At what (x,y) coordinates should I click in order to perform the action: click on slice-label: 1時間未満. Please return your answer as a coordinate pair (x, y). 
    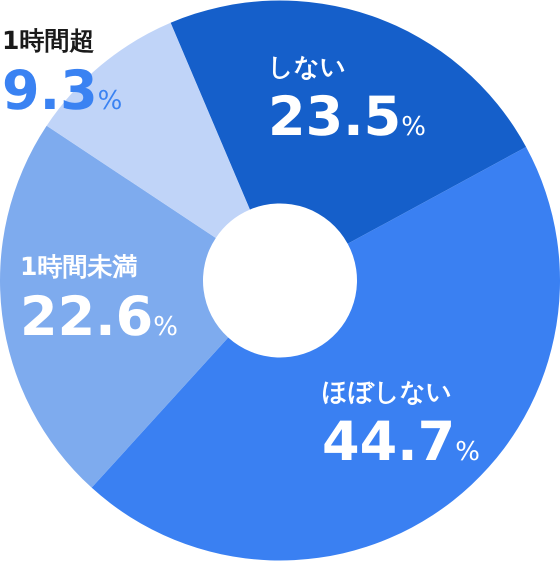
    Looking at the image, I should click on (79, 266).